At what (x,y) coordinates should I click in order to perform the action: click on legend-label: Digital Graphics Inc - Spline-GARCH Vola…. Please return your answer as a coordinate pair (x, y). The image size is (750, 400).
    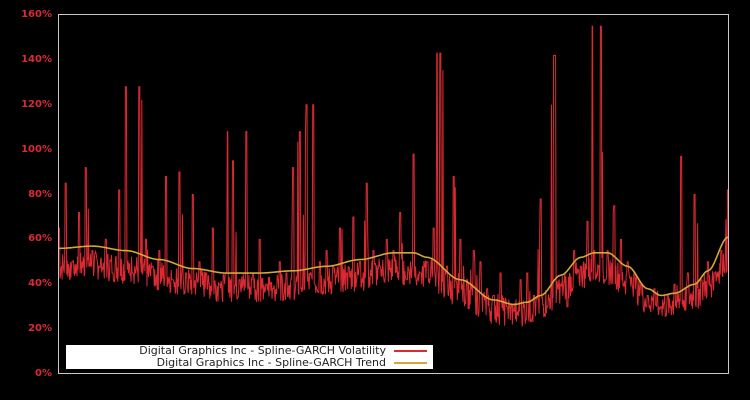
    Looking at the image, I should click on (262, 350).